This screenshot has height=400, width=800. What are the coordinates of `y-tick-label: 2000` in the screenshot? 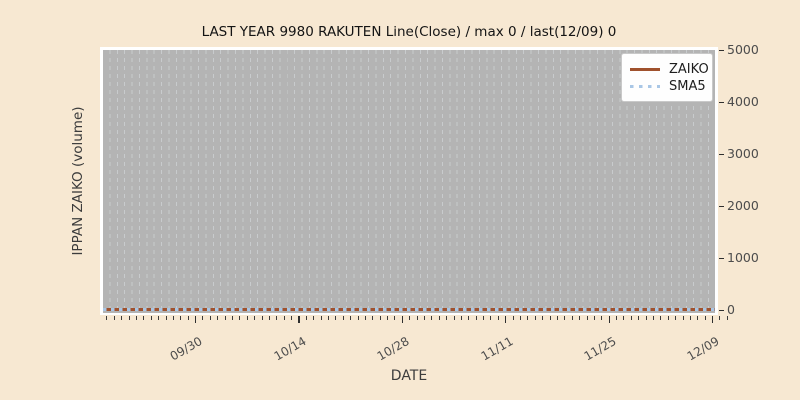 It's located at (743, 205).